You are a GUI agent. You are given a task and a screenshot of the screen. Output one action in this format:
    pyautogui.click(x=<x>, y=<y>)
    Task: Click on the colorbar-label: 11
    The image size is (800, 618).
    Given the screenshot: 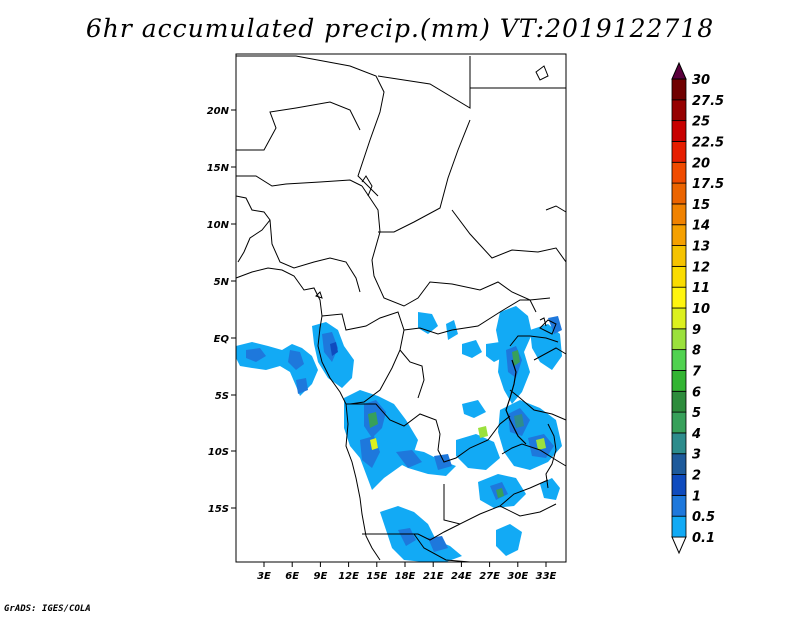 What is the action you would take?
    pyautogui.click(x=701, y=288)
    